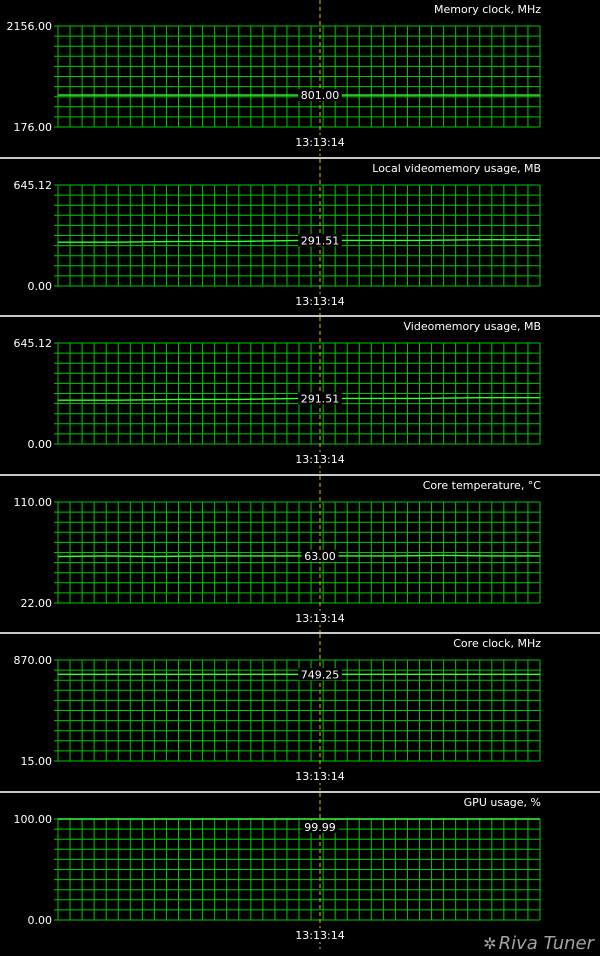 The height and width of the screenshot is (956, 600). I want to click on chart-svg: GPU usage, % 100.00 0.00 99.99 13:13:14, so click(277, 871).